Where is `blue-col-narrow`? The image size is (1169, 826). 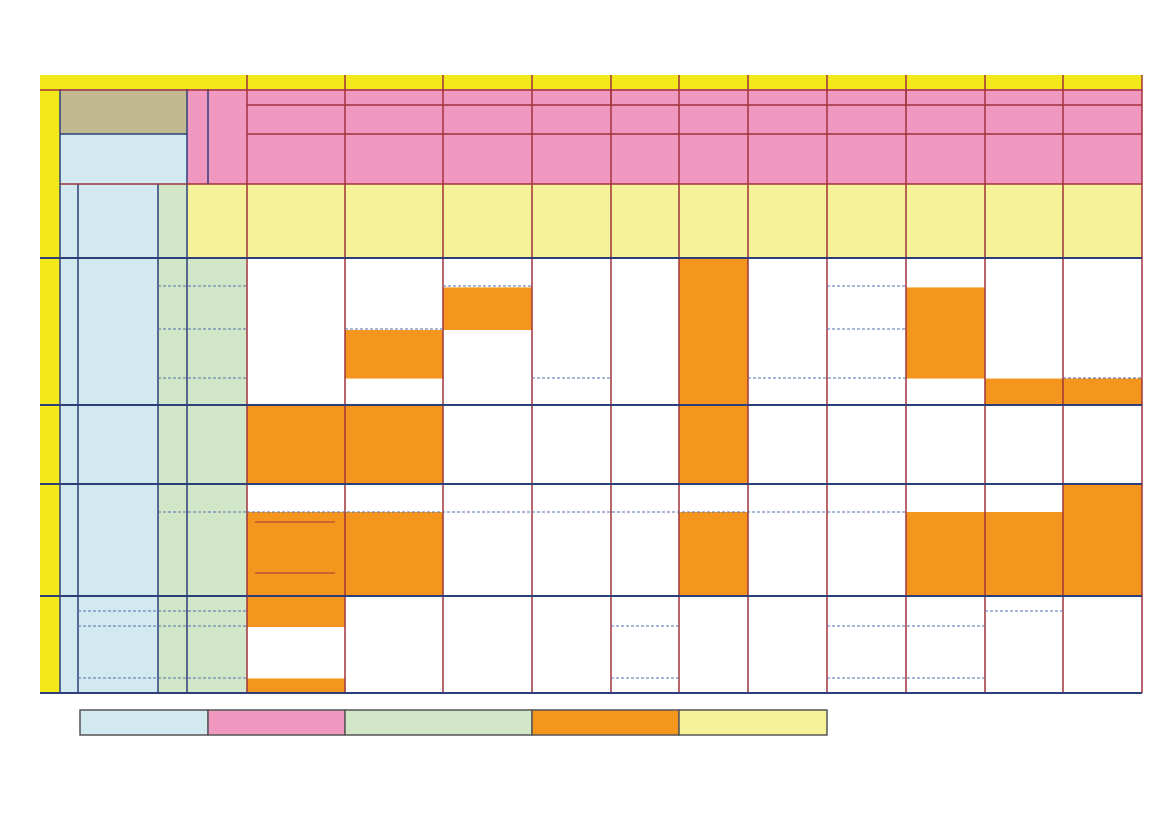
blue-col-narrow is located at coordinates (69, 438).